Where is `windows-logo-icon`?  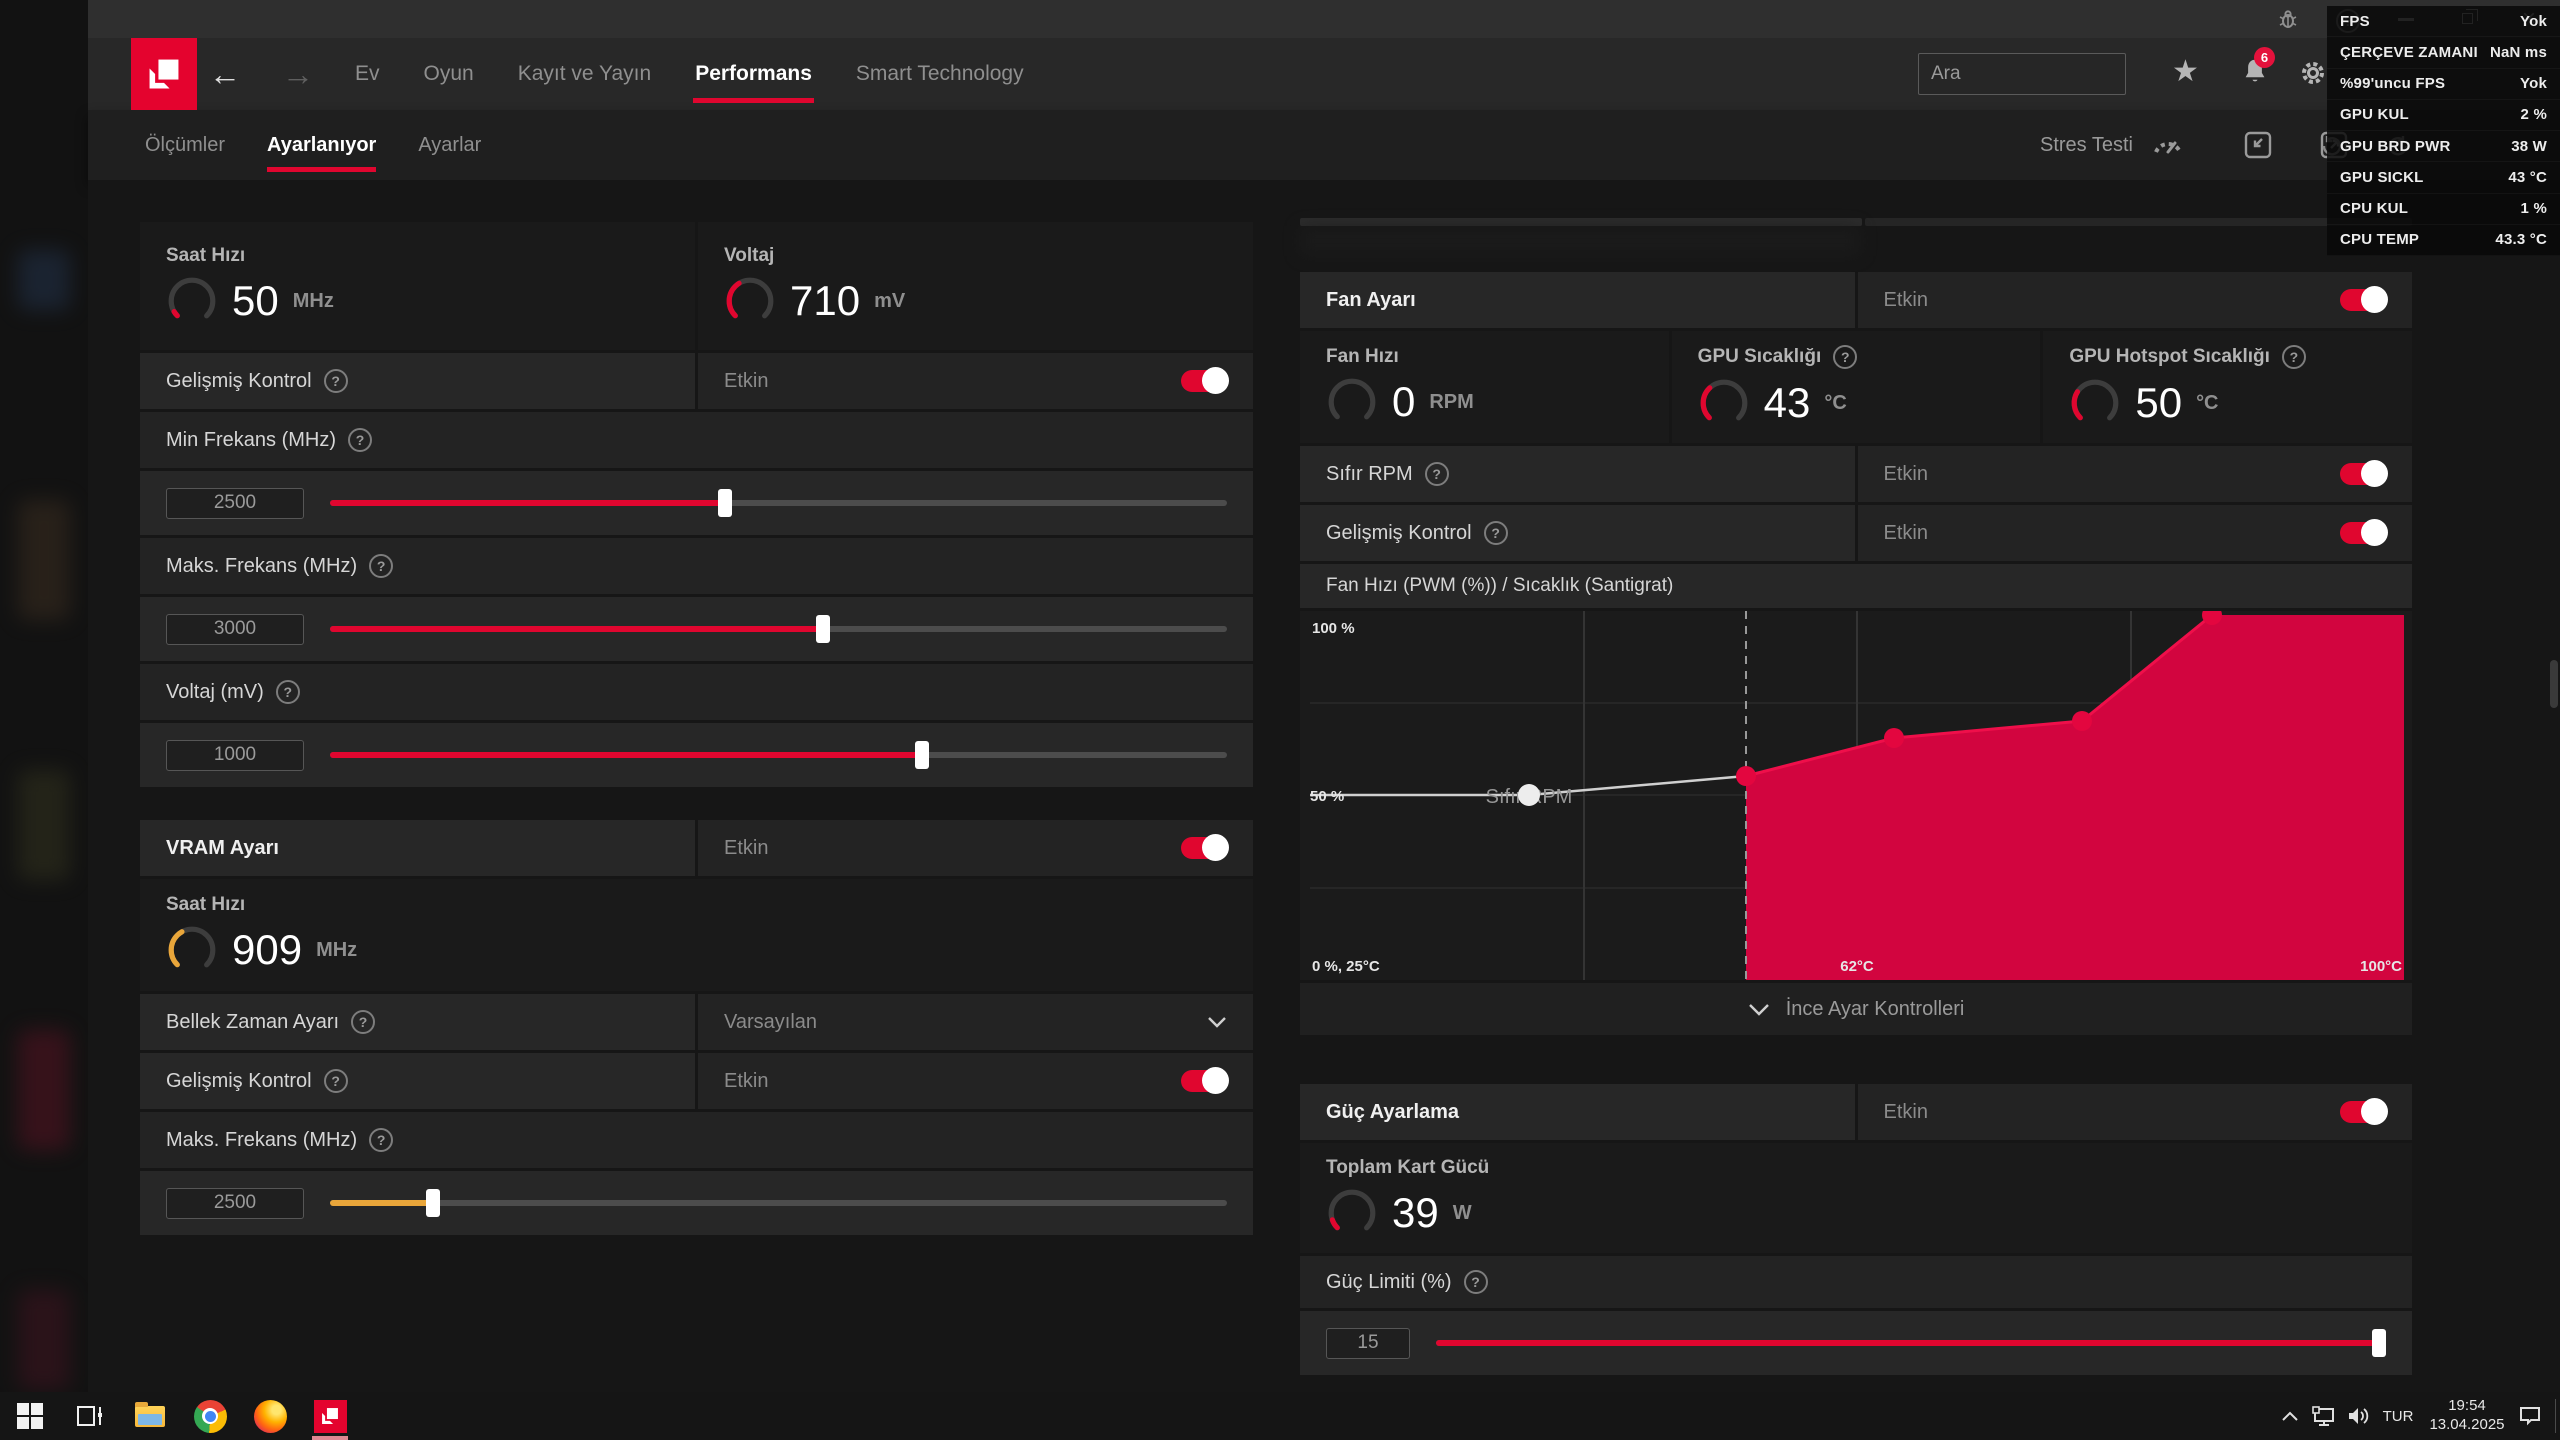
windows-logo-icon is located at coordinates (30, 1416).